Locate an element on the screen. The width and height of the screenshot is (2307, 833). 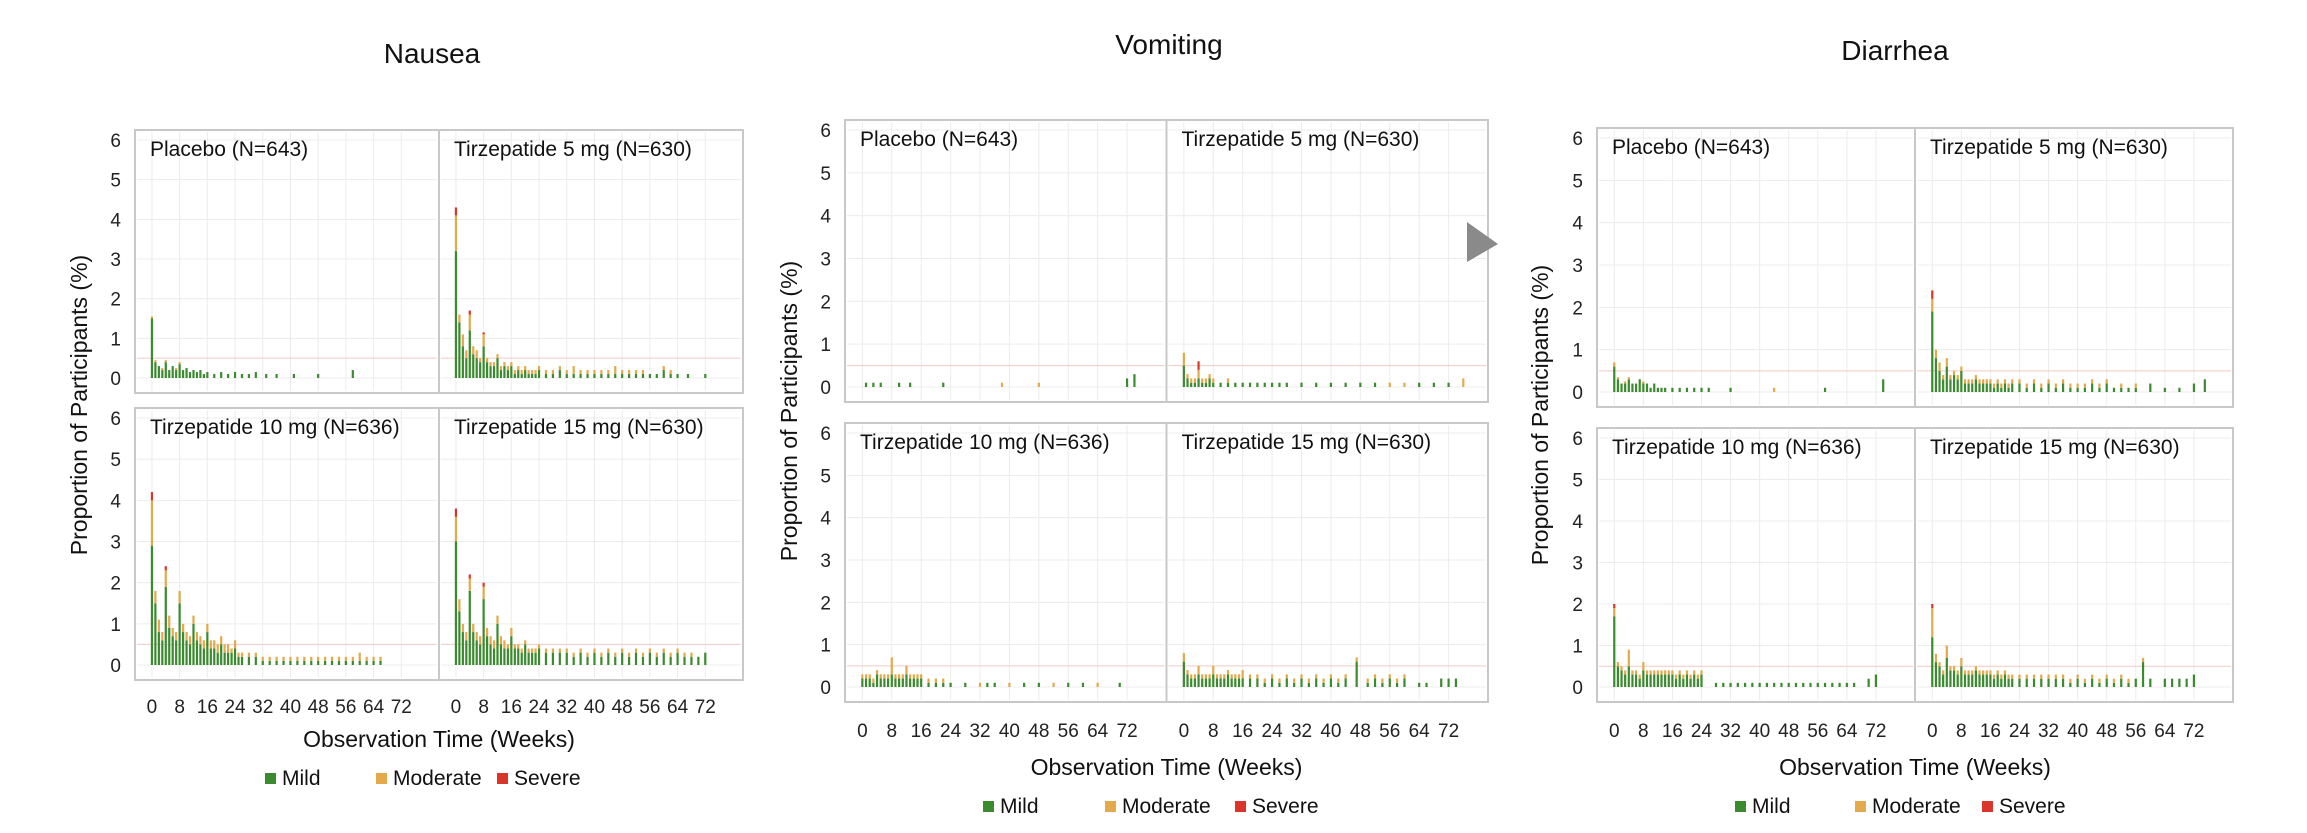
x-tick-label: 32 is located at coordinates (1730, 731).